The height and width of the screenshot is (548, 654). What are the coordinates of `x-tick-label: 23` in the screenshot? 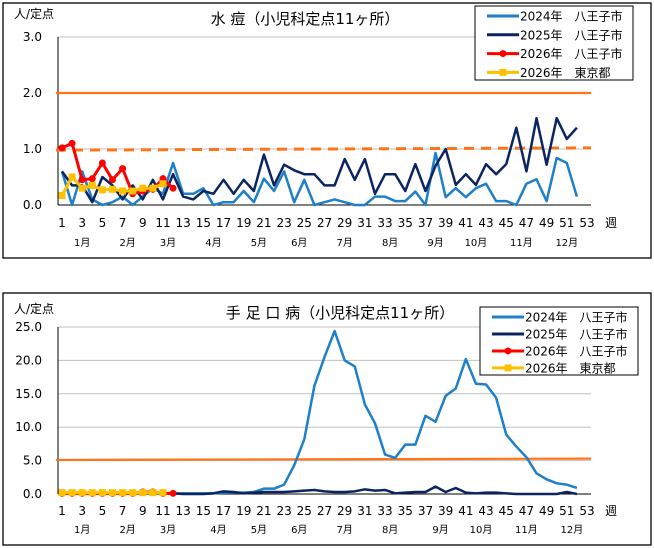 It's located at (283, 511).